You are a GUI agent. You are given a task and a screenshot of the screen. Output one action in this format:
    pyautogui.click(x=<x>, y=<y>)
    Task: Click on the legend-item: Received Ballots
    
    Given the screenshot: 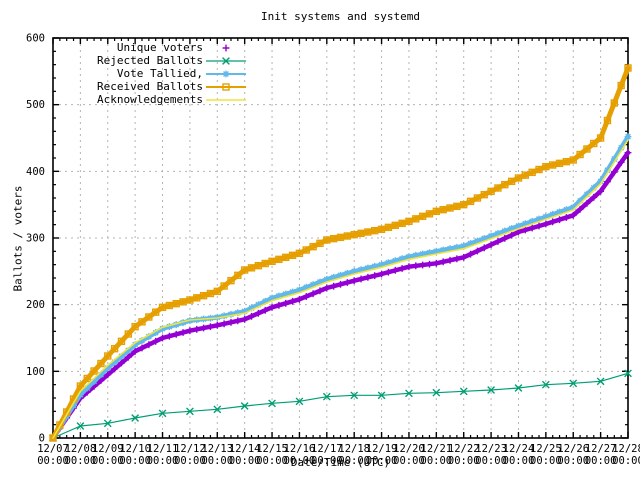 What is the action you would take?
    pyautogui.click(x=153, y=86)
    